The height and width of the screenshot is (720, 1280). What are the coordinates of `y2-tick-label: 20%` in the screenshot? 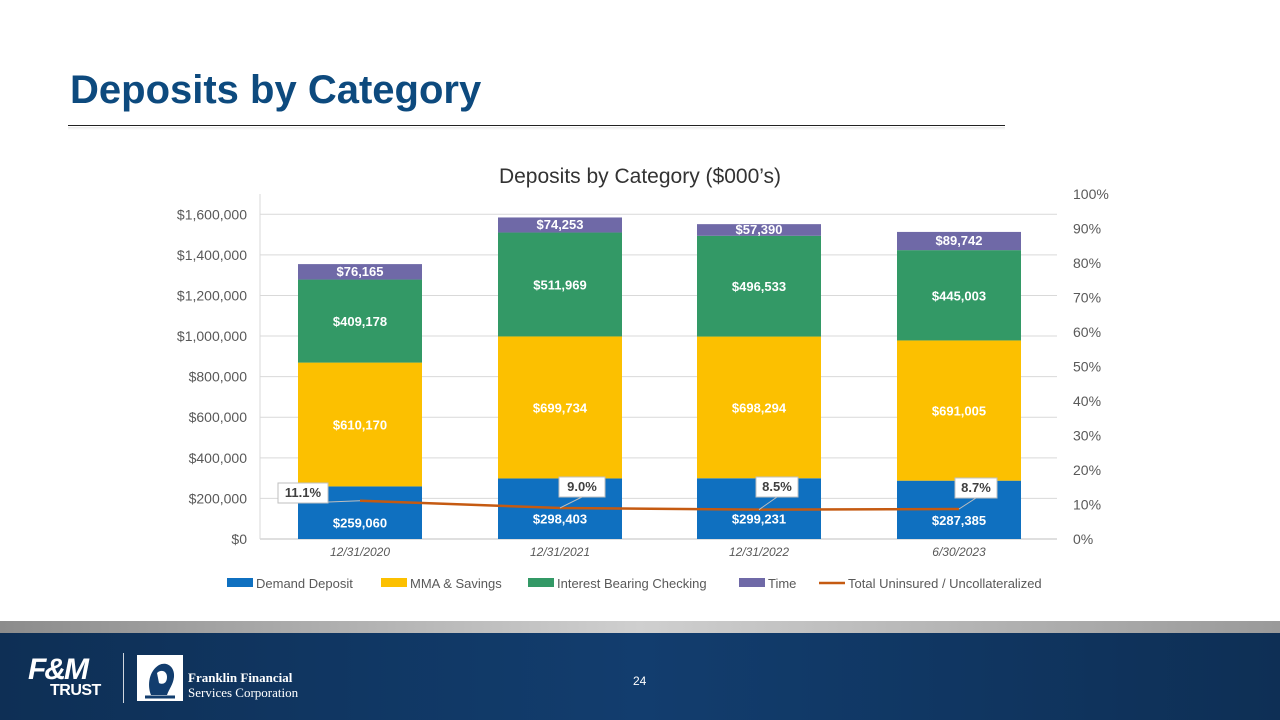 It's located at (1087, 470).